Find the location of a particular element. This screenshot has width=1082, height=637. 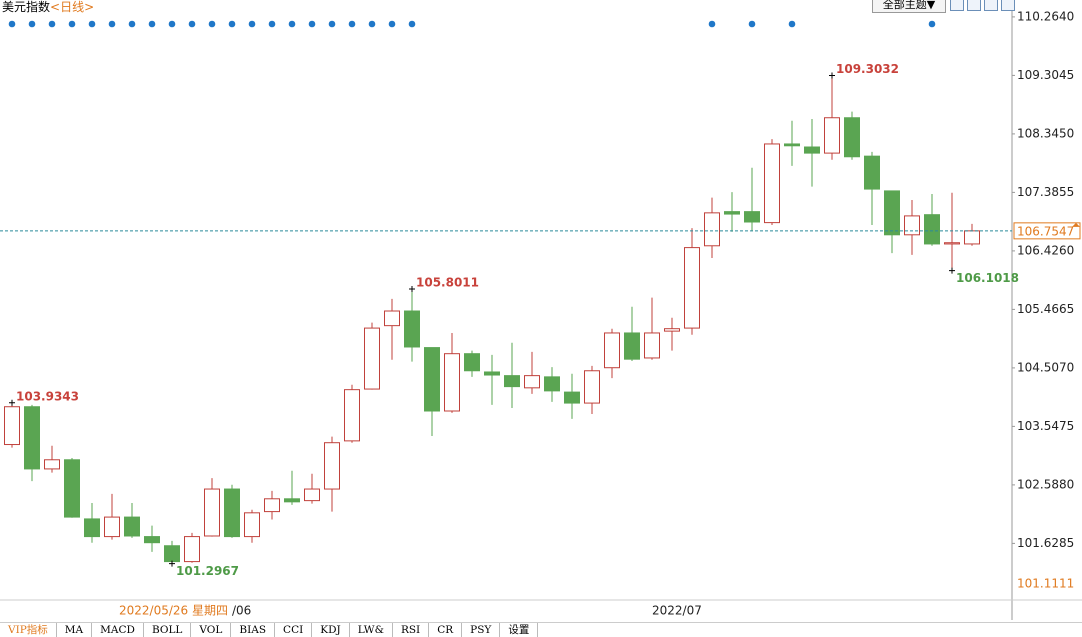

last-price-arrow is located at coordinates (1076, 224).